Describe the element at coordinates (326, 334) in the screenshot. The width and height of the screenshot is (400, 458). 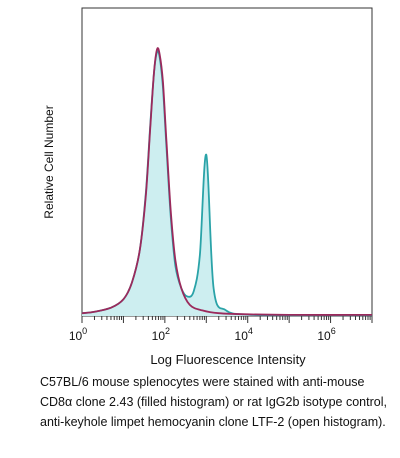
I see `x-tick-label: 10⁶` at that location.